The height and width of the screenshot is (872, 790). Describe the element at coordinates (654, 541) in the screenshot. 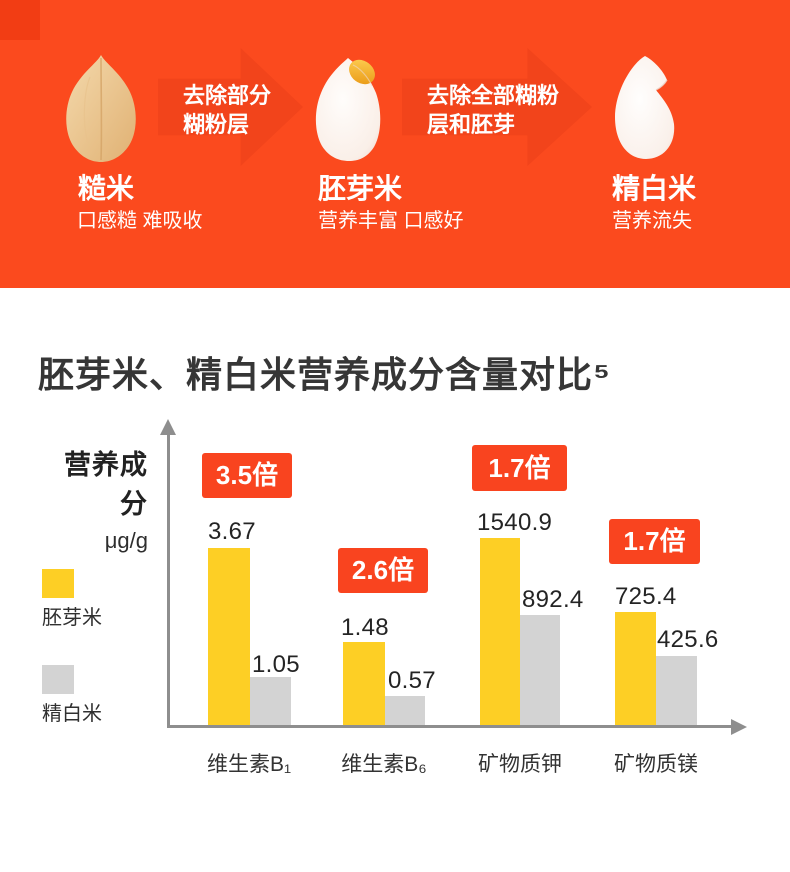

I see `ratio-badge-magnesium: 1.7倍` at that location.